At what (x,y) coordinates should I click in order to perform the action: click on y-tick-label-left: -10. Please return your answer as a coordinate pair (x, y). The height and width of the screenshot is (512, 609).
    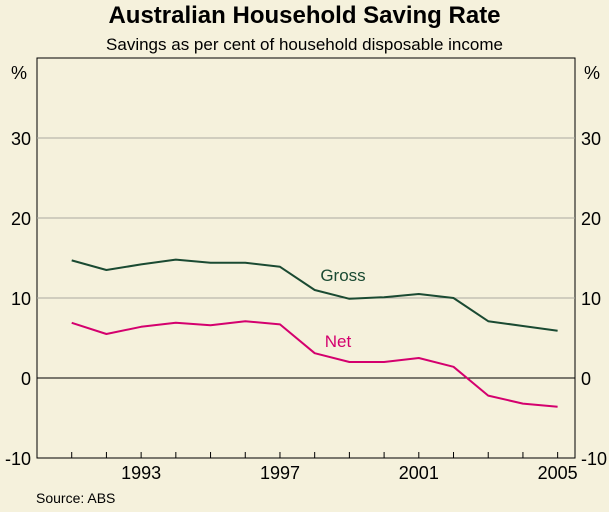
    Looking at the image, I should click on (18, 459).